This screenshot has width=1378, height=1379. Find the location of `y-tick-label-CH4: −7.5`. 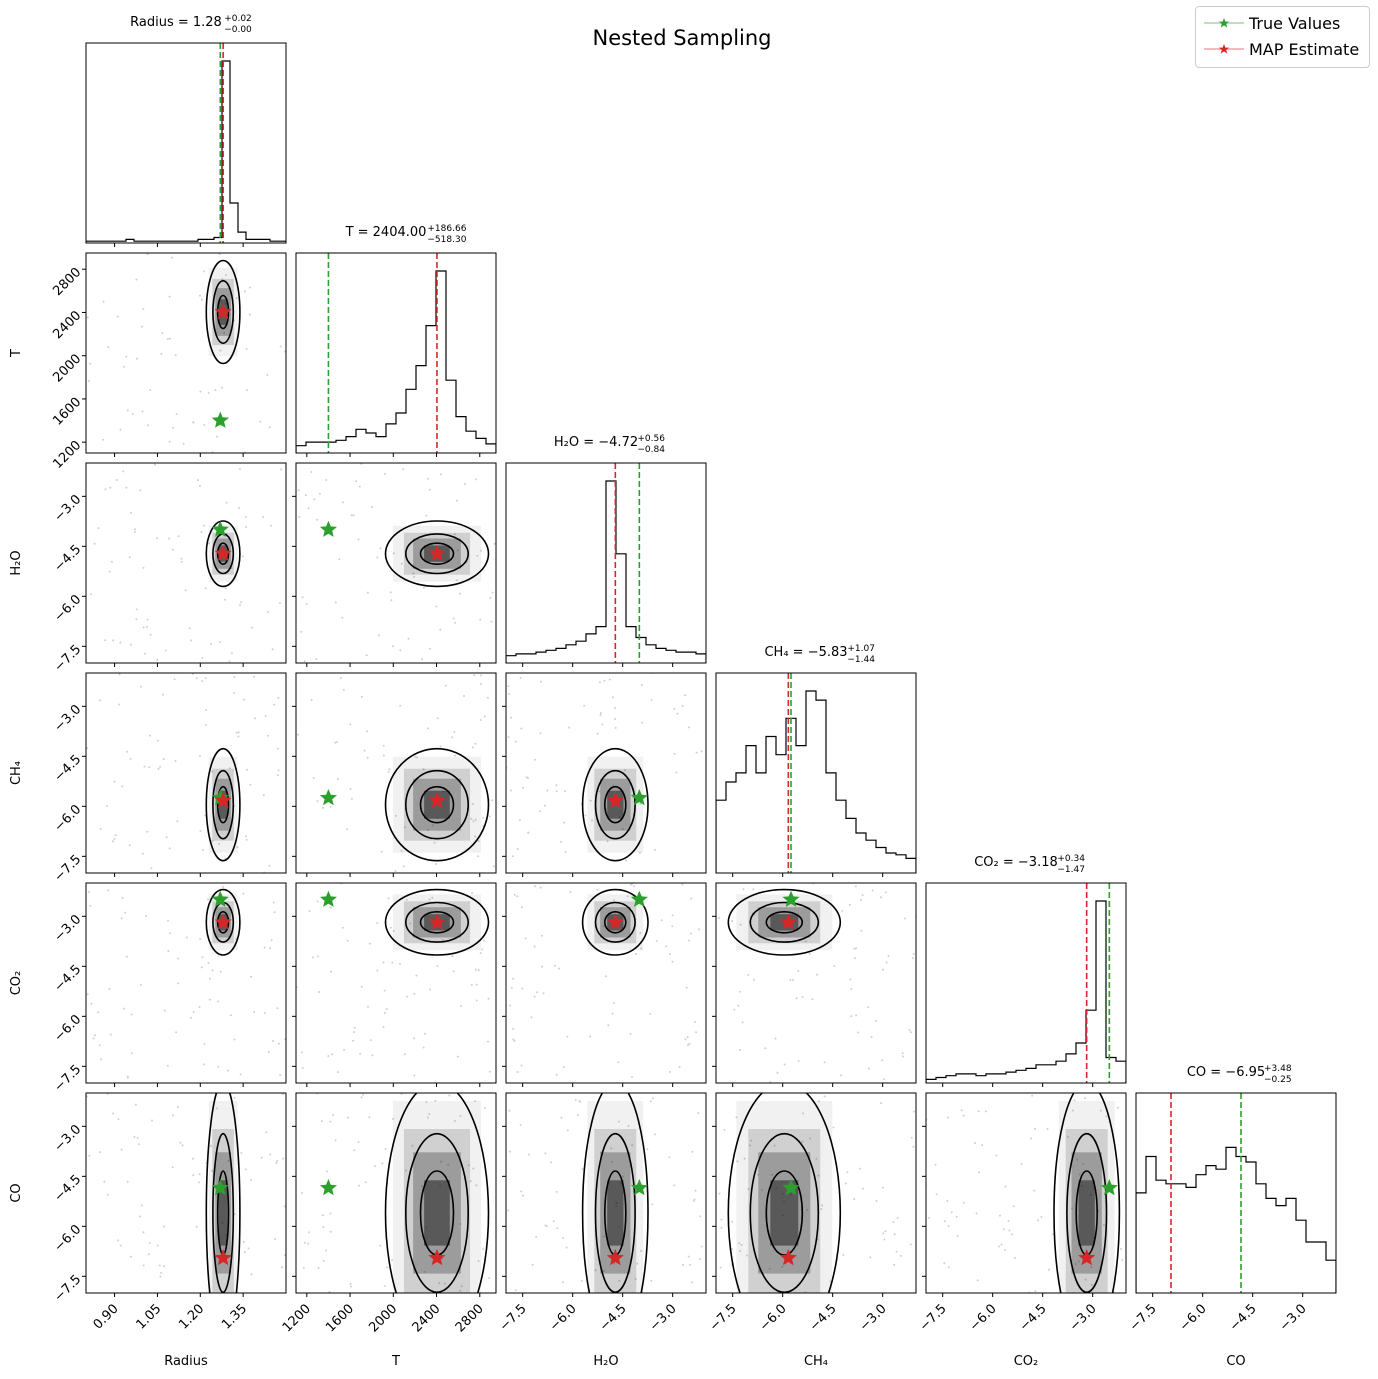

y-tick-label-CH4: −7.5 is located at coordinates (67, 868).